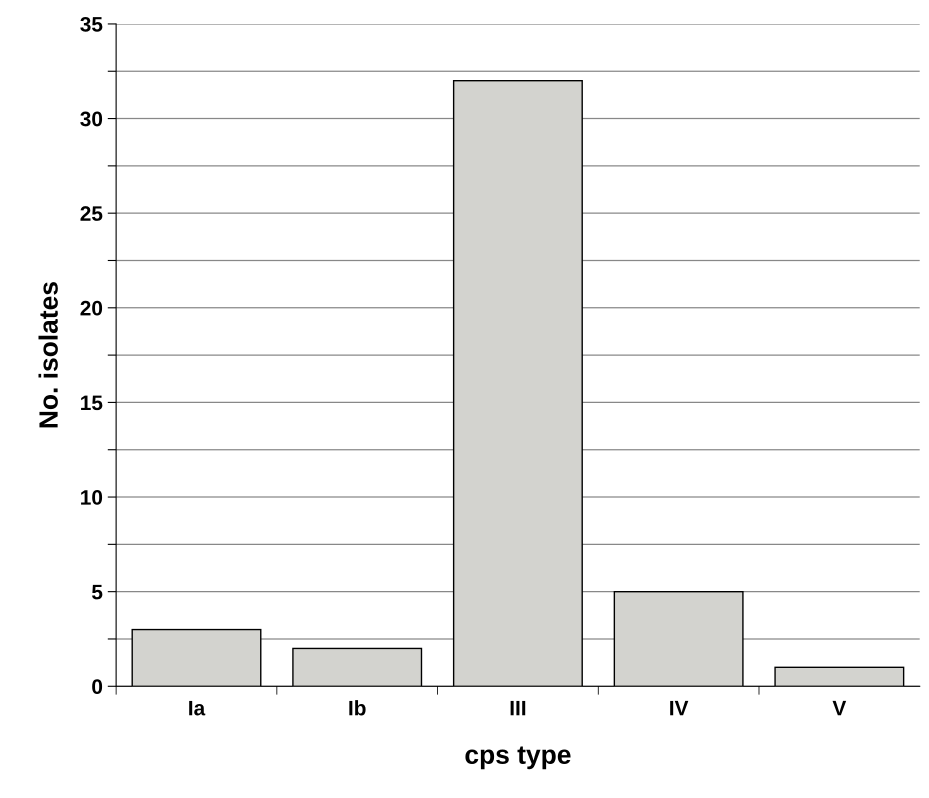 The width and height of the screenshot is (929, 798). I want to click on y-tick-label: 35, so click(91, 24).